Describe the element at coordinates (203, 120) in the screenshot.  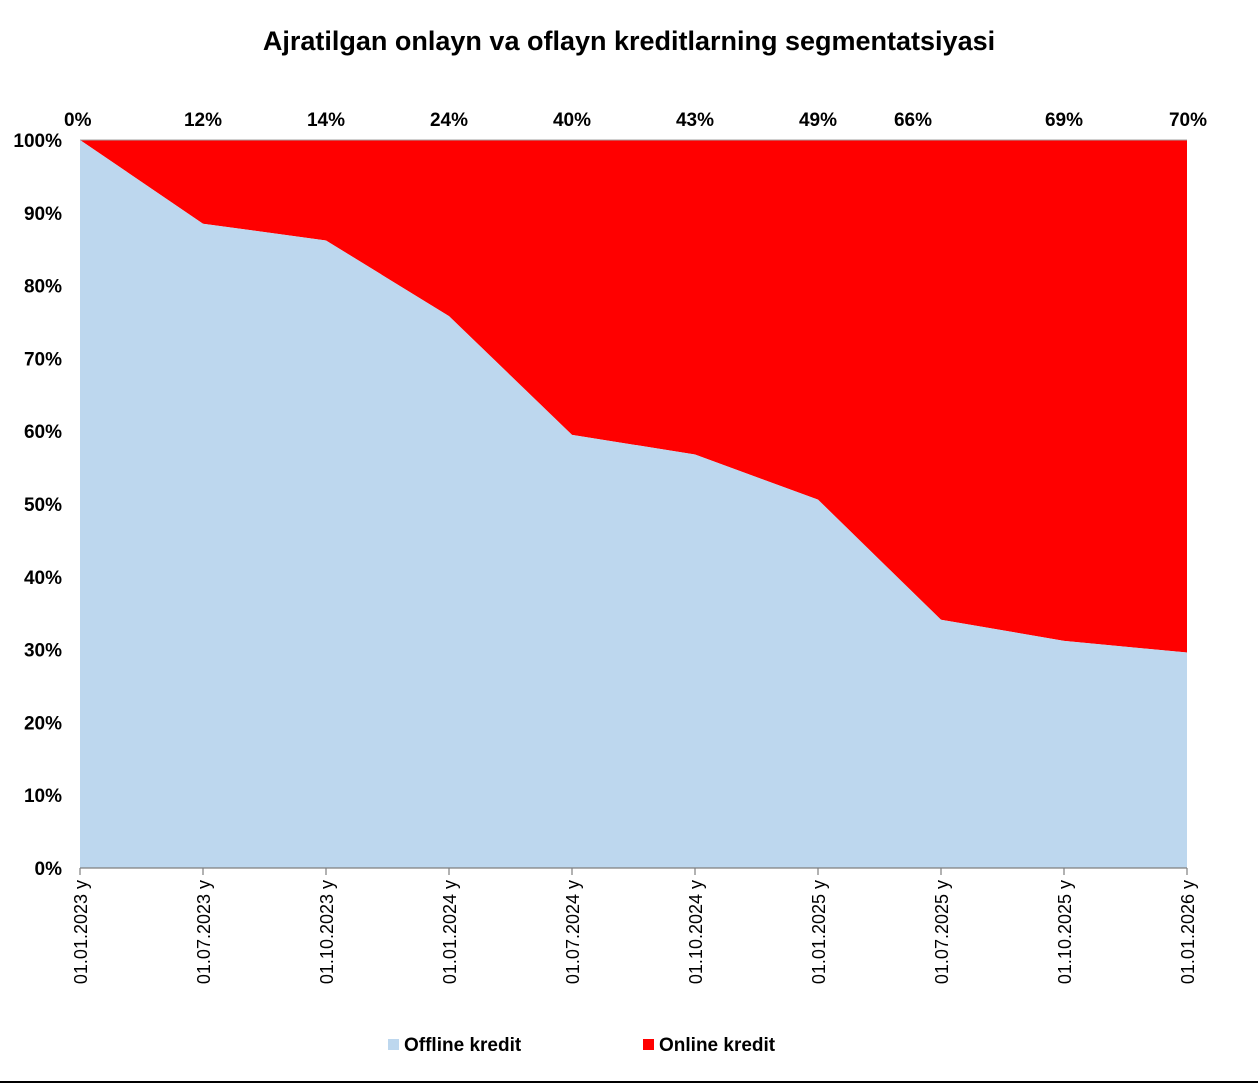
I see `data-label: 12%` at that location.